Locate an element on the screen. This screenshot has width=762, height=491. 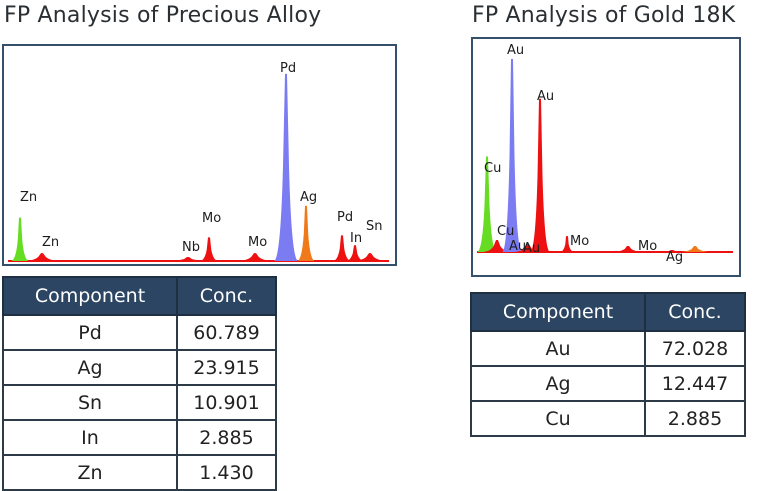
component-cell: Zn is located at coordinates (90, 472).